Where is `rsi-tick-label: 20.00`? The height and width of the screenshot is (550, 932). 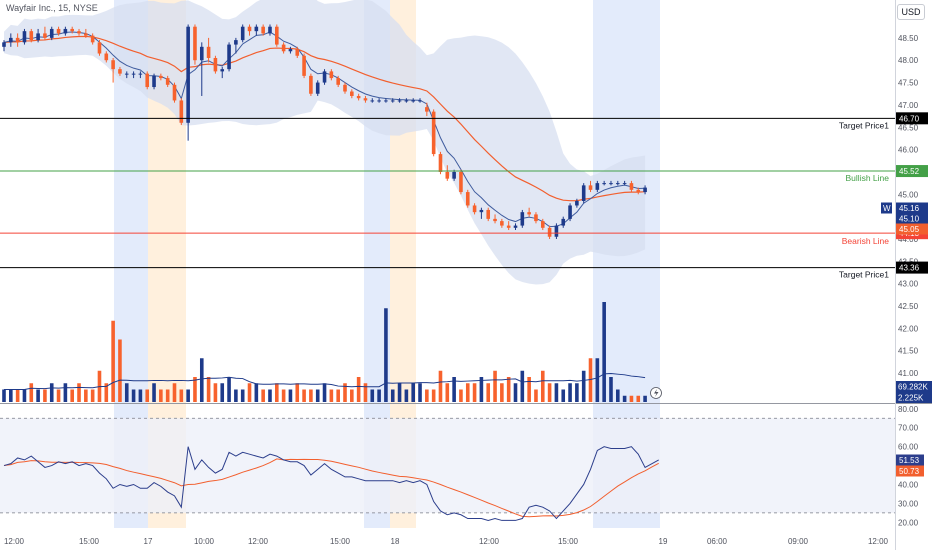 rsi-tick-label: 20.00 is located at coordinates (908, 522).